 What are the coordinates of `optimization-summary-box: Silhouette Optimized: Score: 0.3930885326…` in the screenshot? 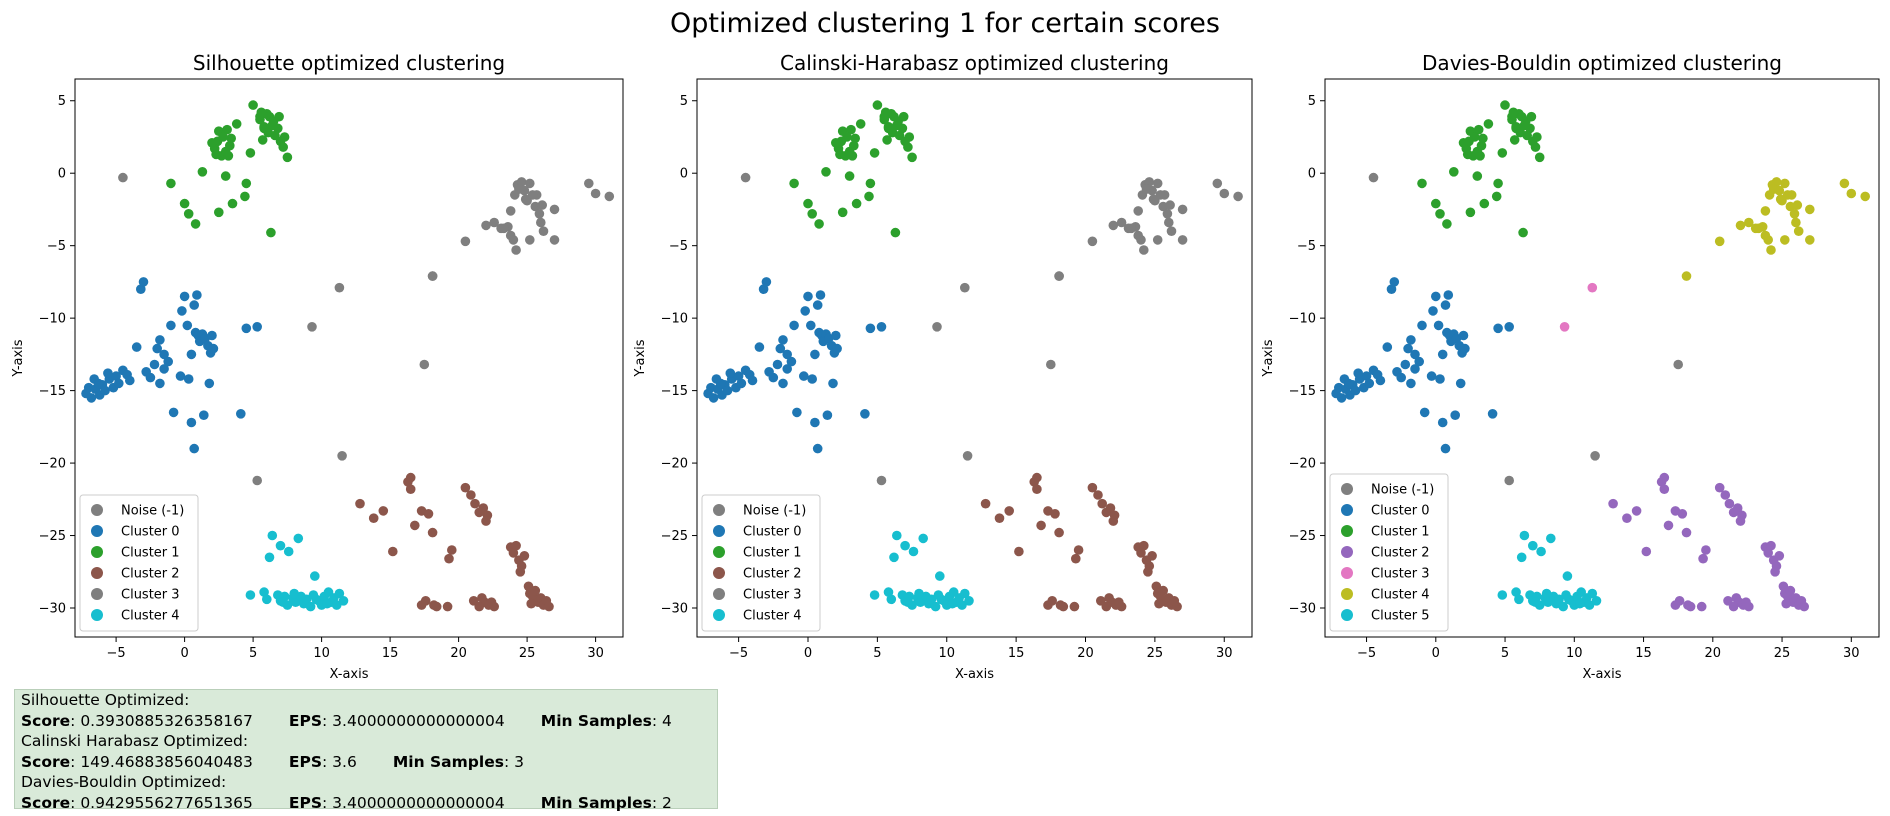 It's located at (366, 750).